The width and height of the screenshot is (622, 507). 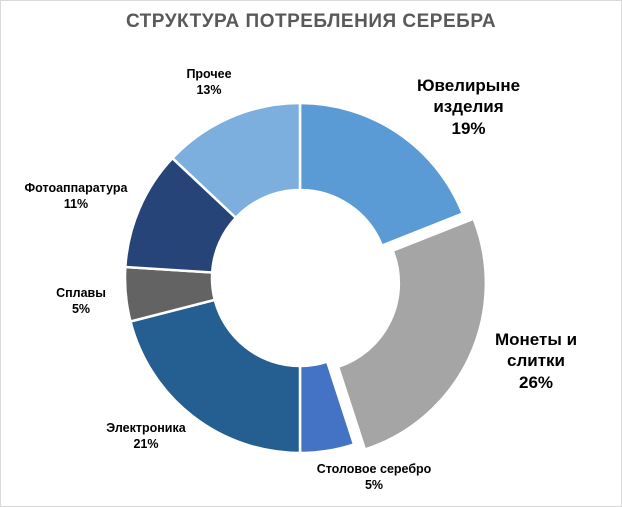 I want to click on label-stolovoe: Столовое серебро 5%, so click(x=374, y=477).